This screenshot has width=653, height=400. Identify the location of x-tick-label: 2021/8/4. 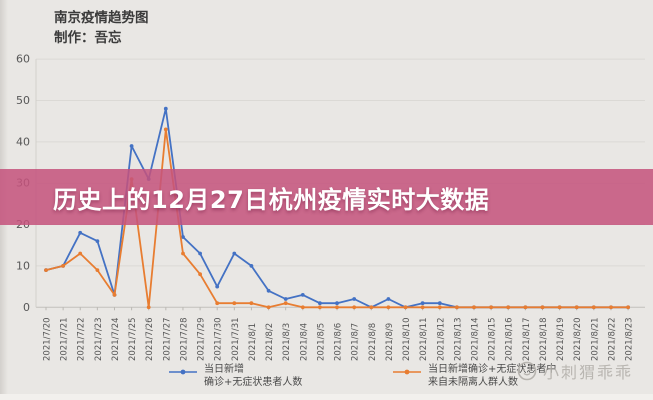
(304, 342).